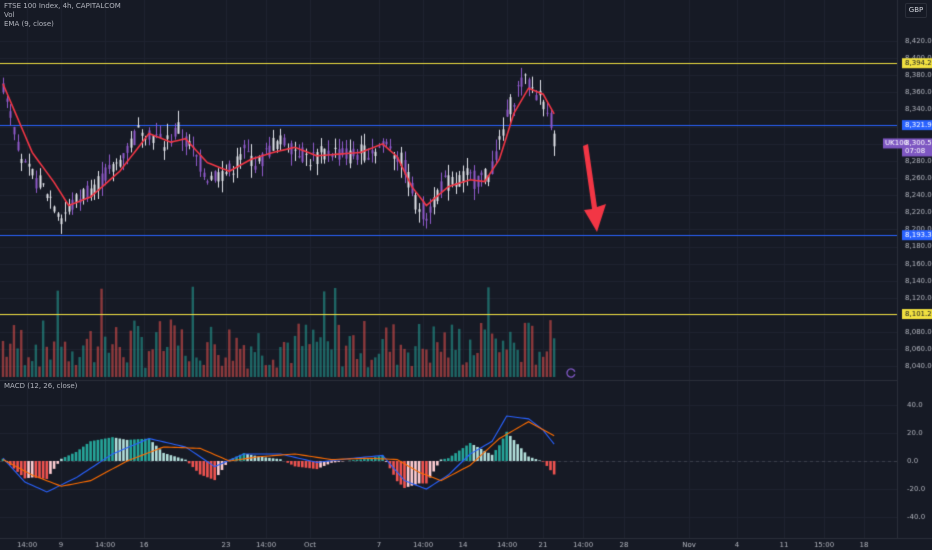 The height and width of the screenshot is (550, 932). Describe the element at coordinates (62, 6) in the screenshot. I see `symbol-legend: FTSE 100 Index, 4h, CAPITALCOM` at that location.